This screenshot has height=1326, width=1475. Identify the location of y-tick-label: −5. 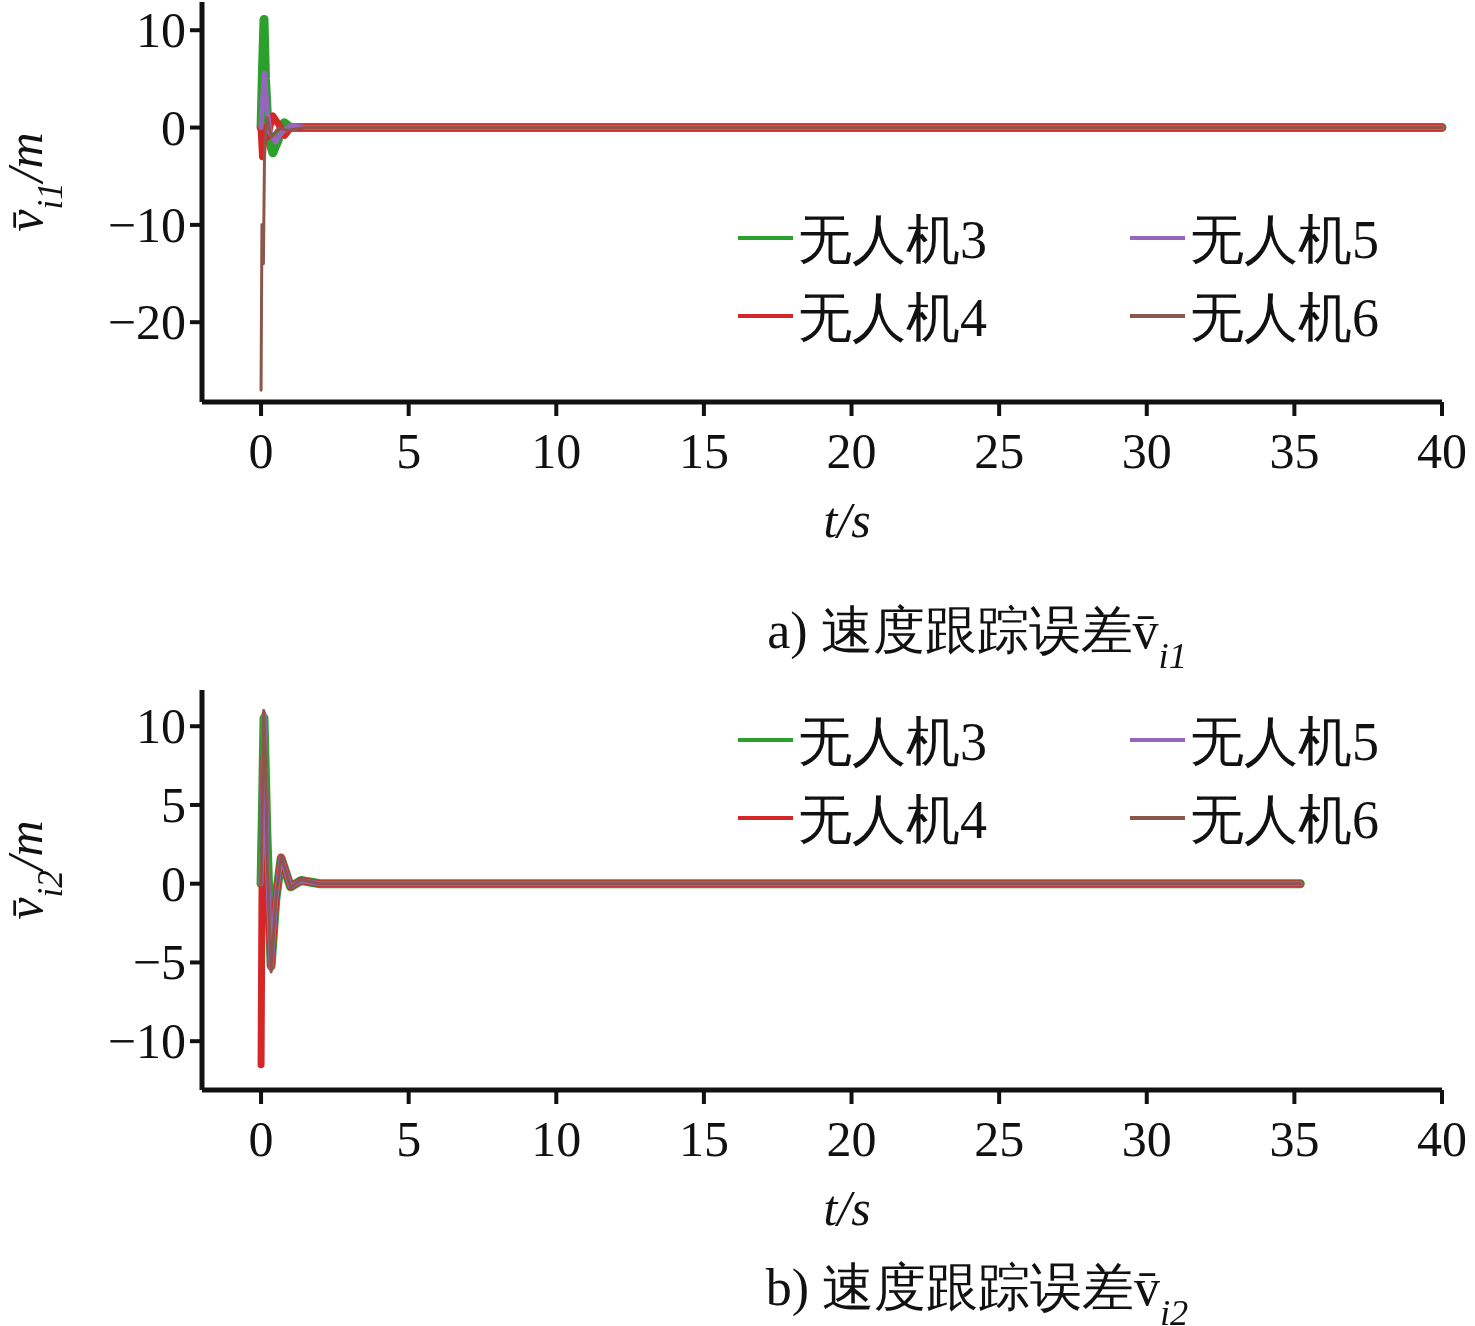
(159, 962).